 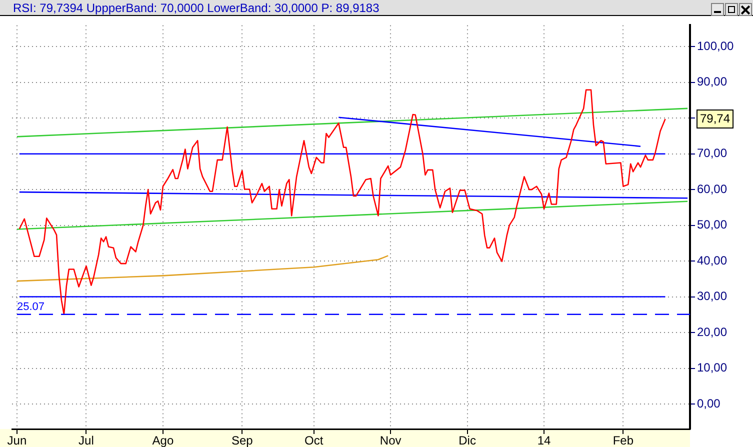 What do you see at coordinates (86, 440) in the screenshot?
I see `x-tick-label: Jul` at bounding box center [86, 440].